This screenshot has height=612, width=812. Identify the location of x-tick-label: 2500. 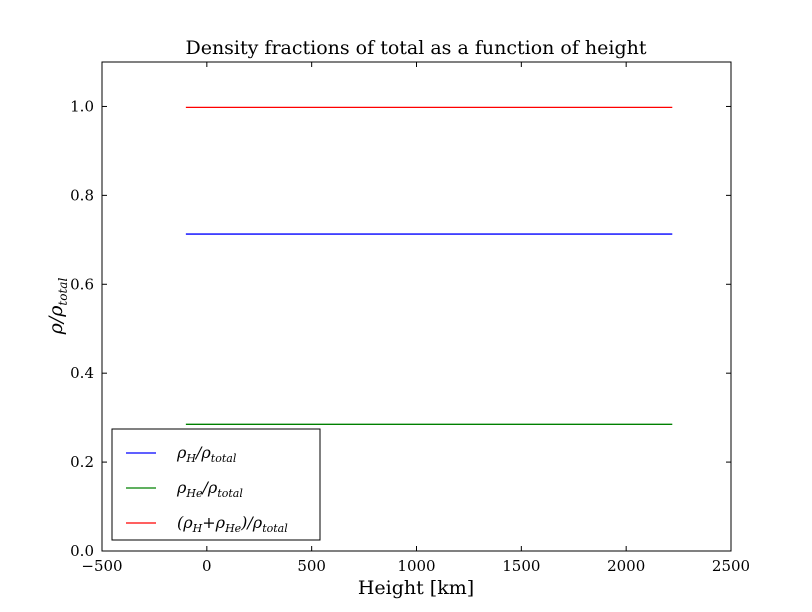
(731, 566).